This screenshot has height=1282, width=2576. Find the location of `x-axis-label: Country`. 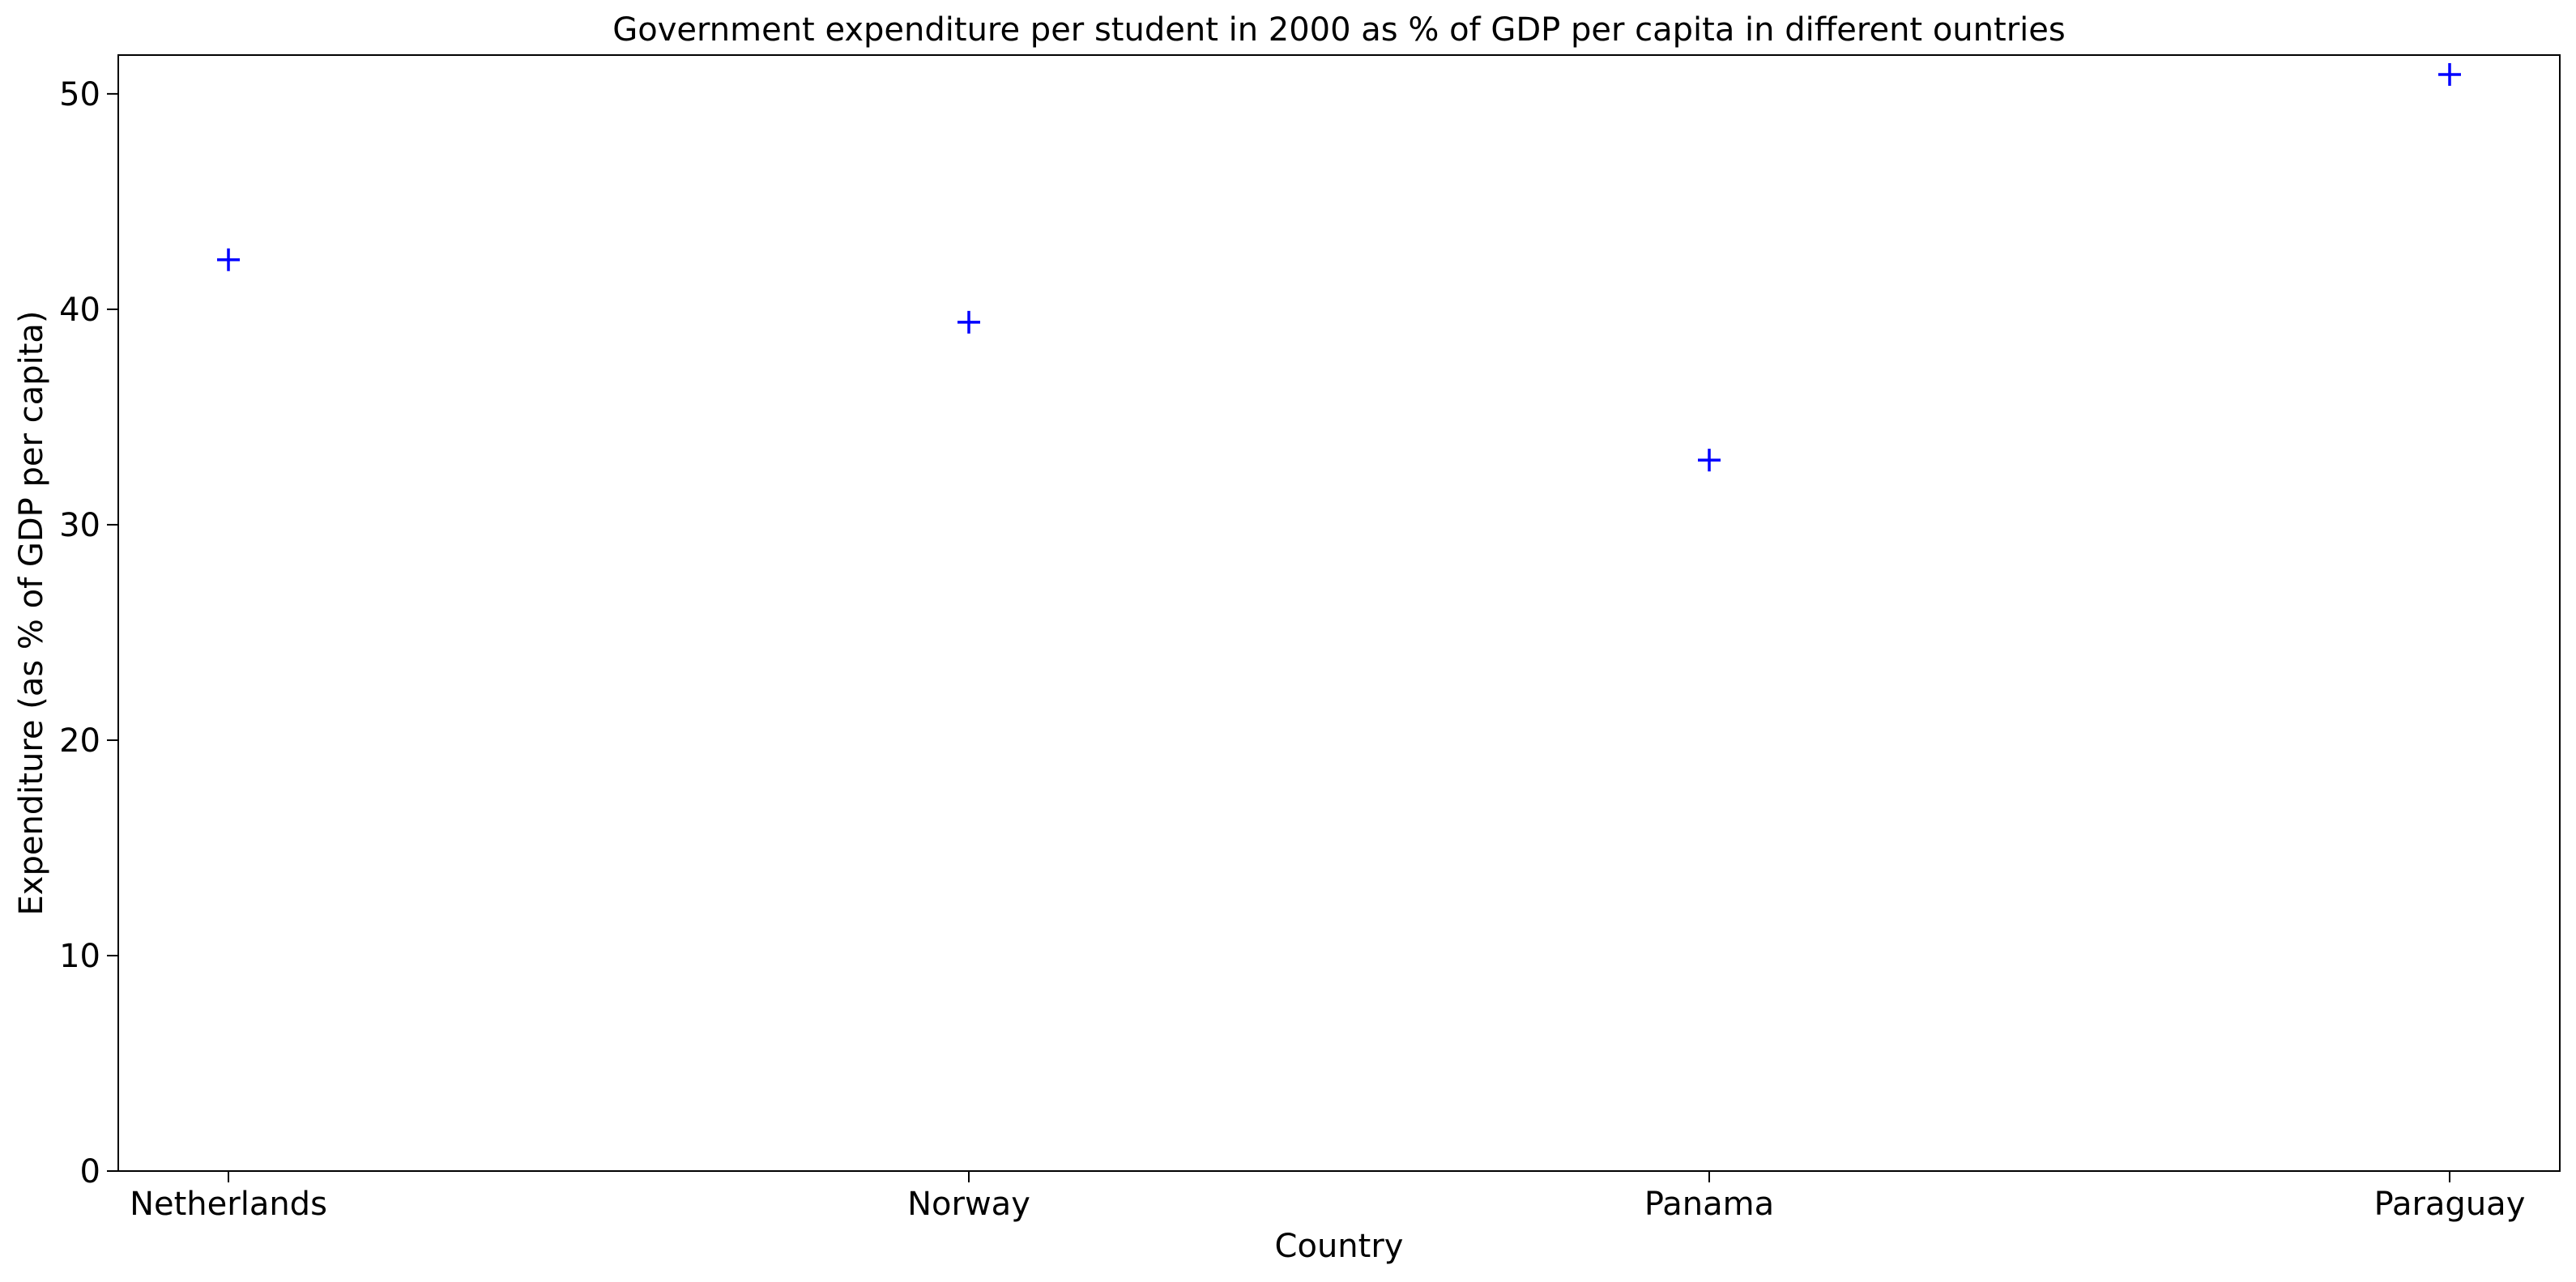

x-axis-label: Country is located at coordinates (1340, 1246).